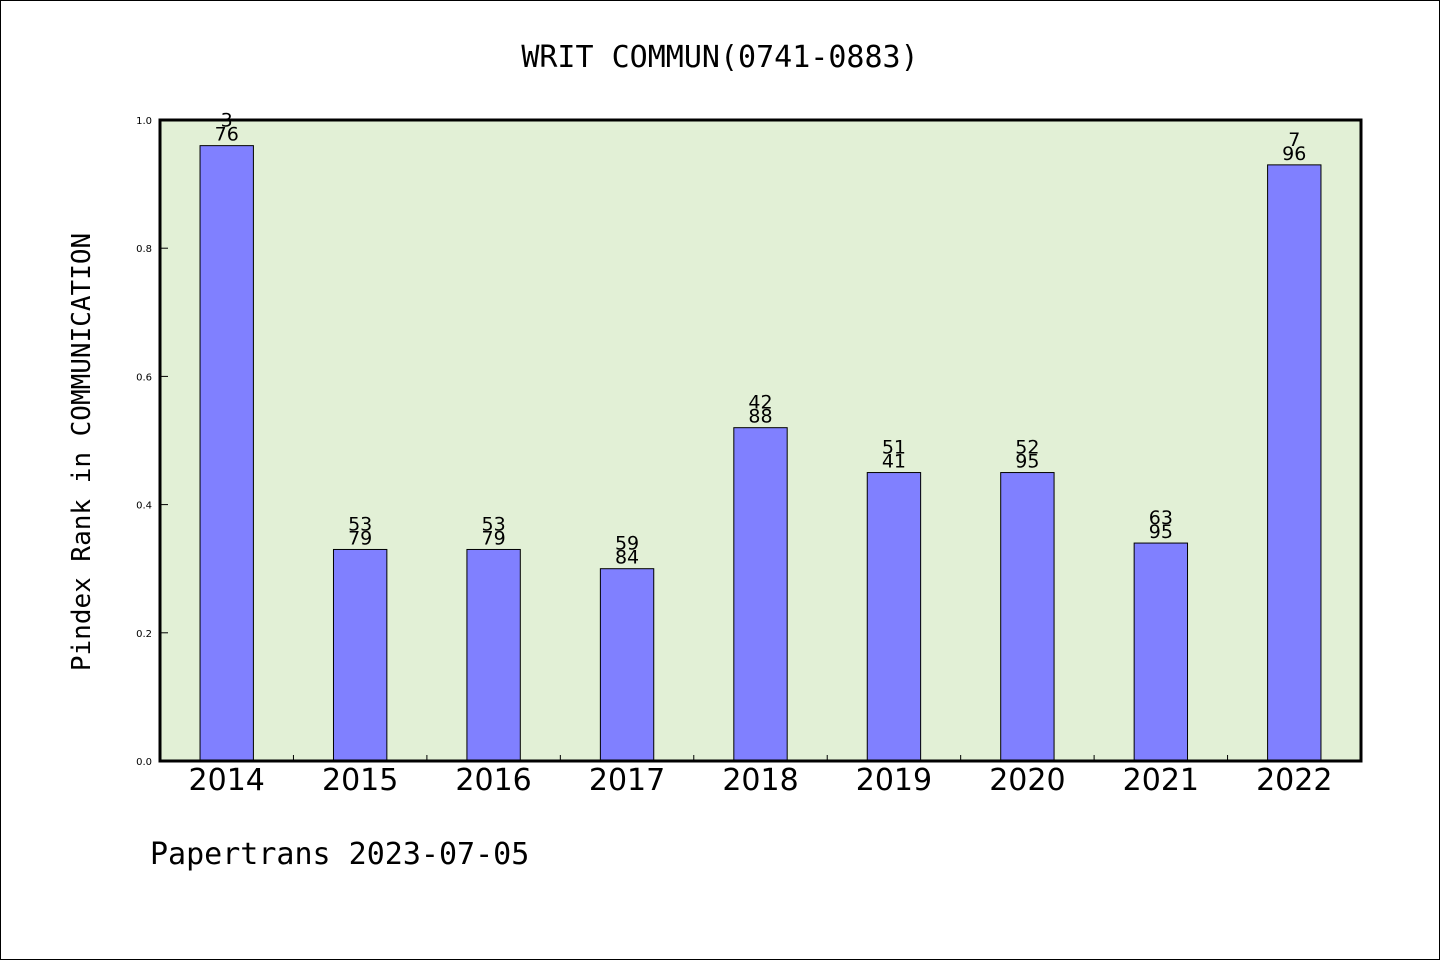  What do you see at coordinates (360, 780) in the screenshot?
I see `x-tick-label-2015: 2015` at bounding box center [360, 780].